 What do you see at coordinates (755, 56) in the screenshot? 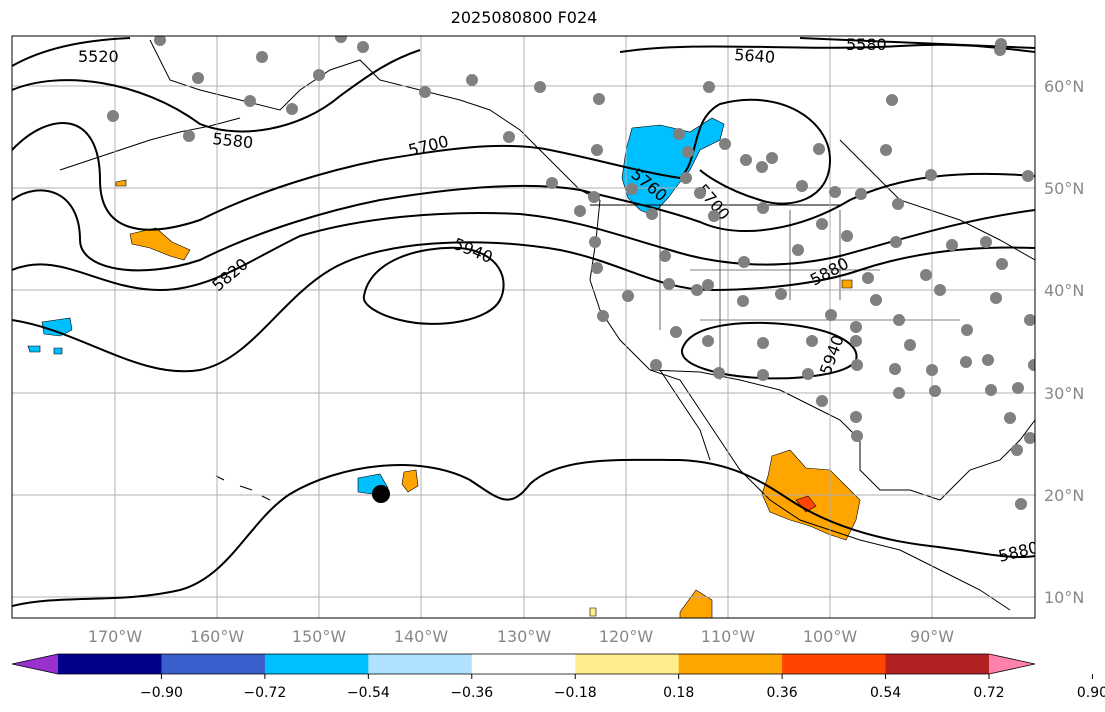
I see `contour-label: 5640` at bounding box center [755, 56].